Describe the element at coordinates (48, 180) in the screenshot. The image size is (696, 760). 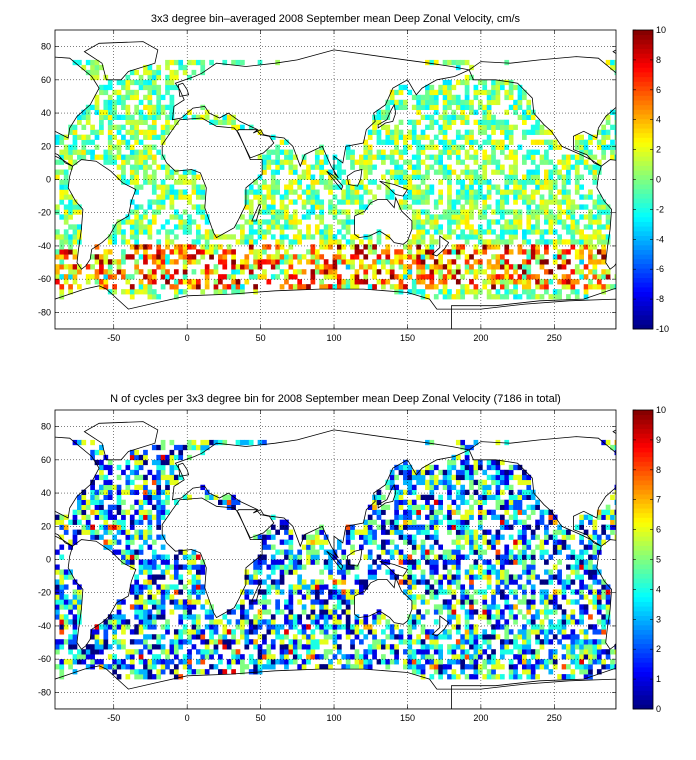
I see `y-tick-label: 0` at that location.